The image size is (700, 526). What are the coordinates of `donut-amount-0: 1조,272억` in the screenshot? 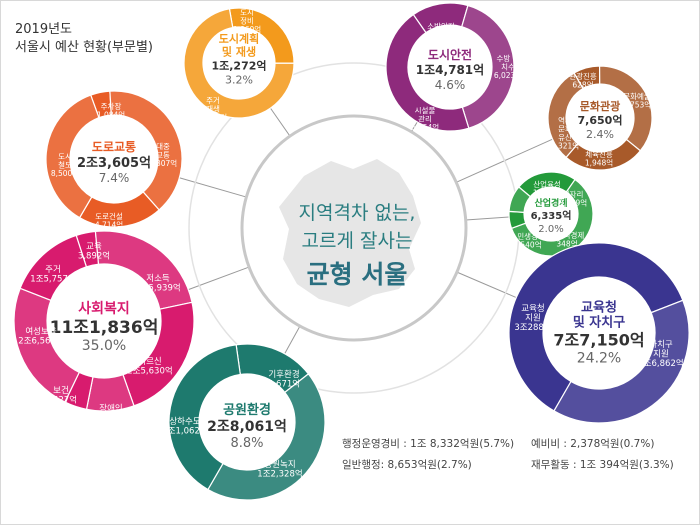 It's located at (238, 66).